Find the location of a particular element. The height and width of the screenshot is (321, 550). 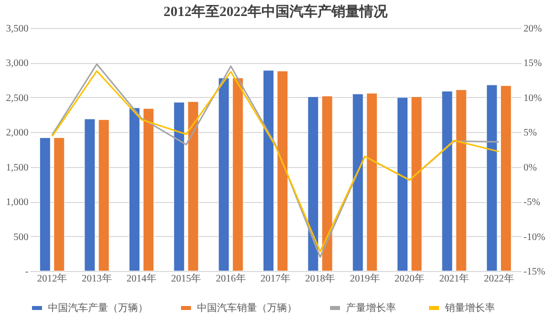

x-tick-label: 2020年 is located at coordinates (409, 278).